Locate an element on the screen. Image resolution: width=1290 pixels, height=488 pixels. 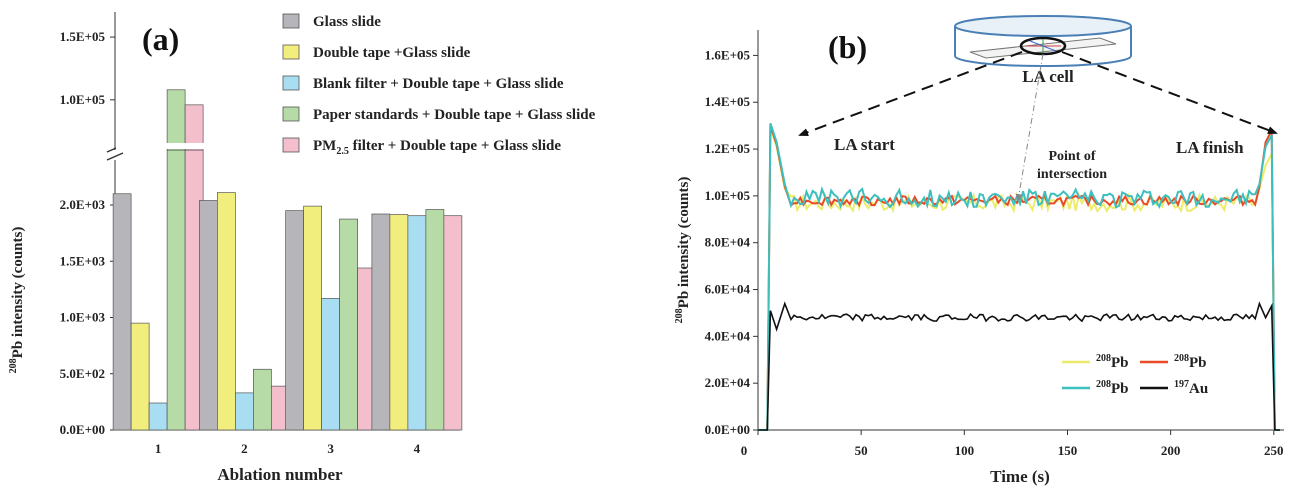
y-tick-label: 2.0E+03 is located at coordinates (83, 204).